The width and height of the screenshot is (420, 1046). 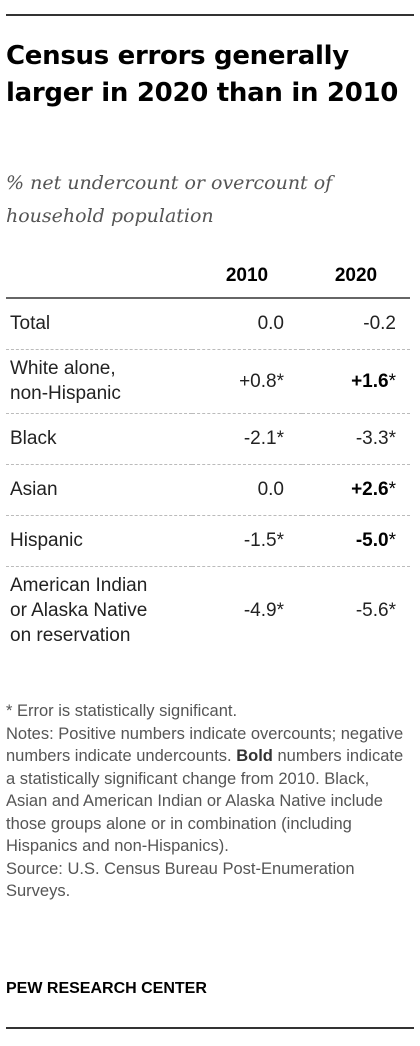 I want to click on table-row: White alone, non-Hispanic +0.8* +1.6*, so click(x=208, y=381).